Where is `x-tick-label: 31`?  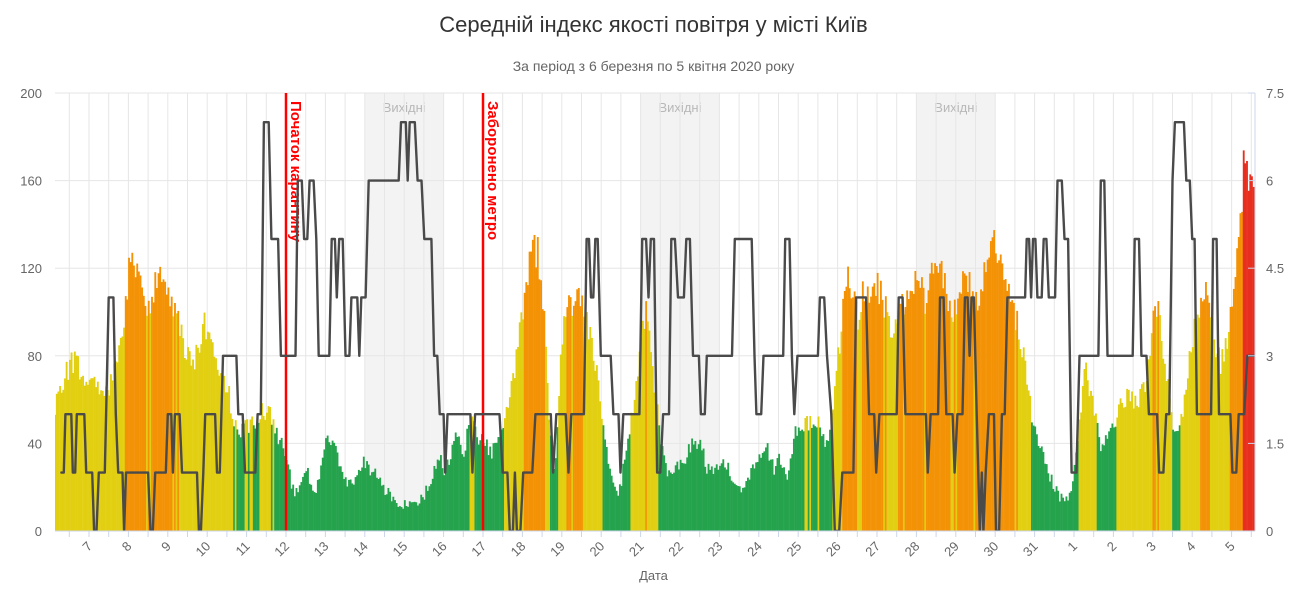
x-tick-label: 31 is located at coordinates (1030, 549).